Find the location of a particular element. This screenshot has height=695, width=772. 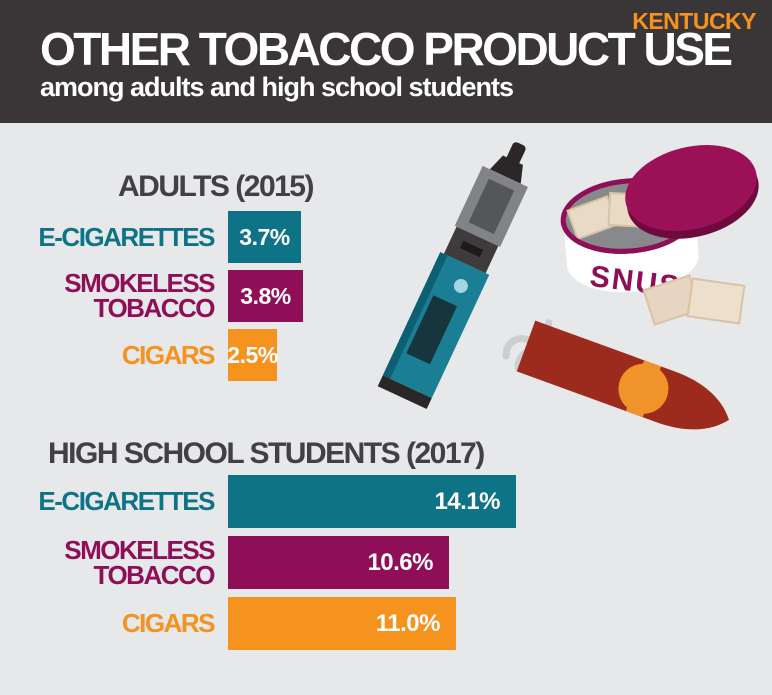

bar-hs-ecigarettes: 14.1% is located at coordinates (372, 501).